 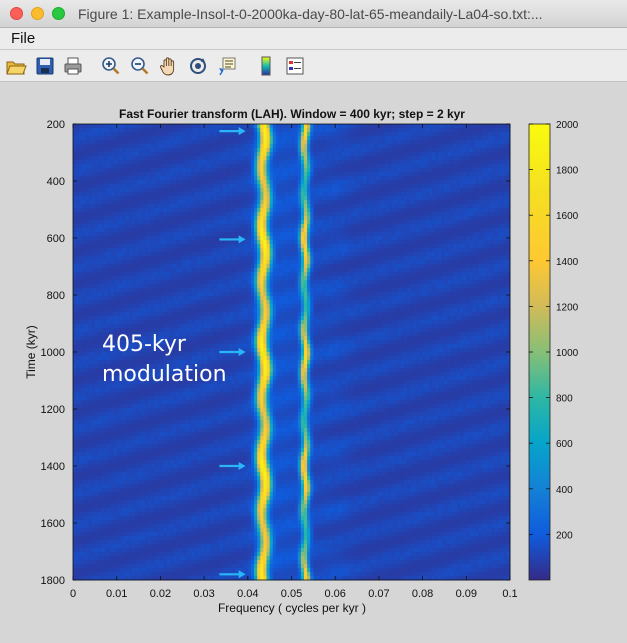 What do you see at coordinates (37, 13) in the screenshot?
I see `minimize-window-button` at bounding box center [37, 13].